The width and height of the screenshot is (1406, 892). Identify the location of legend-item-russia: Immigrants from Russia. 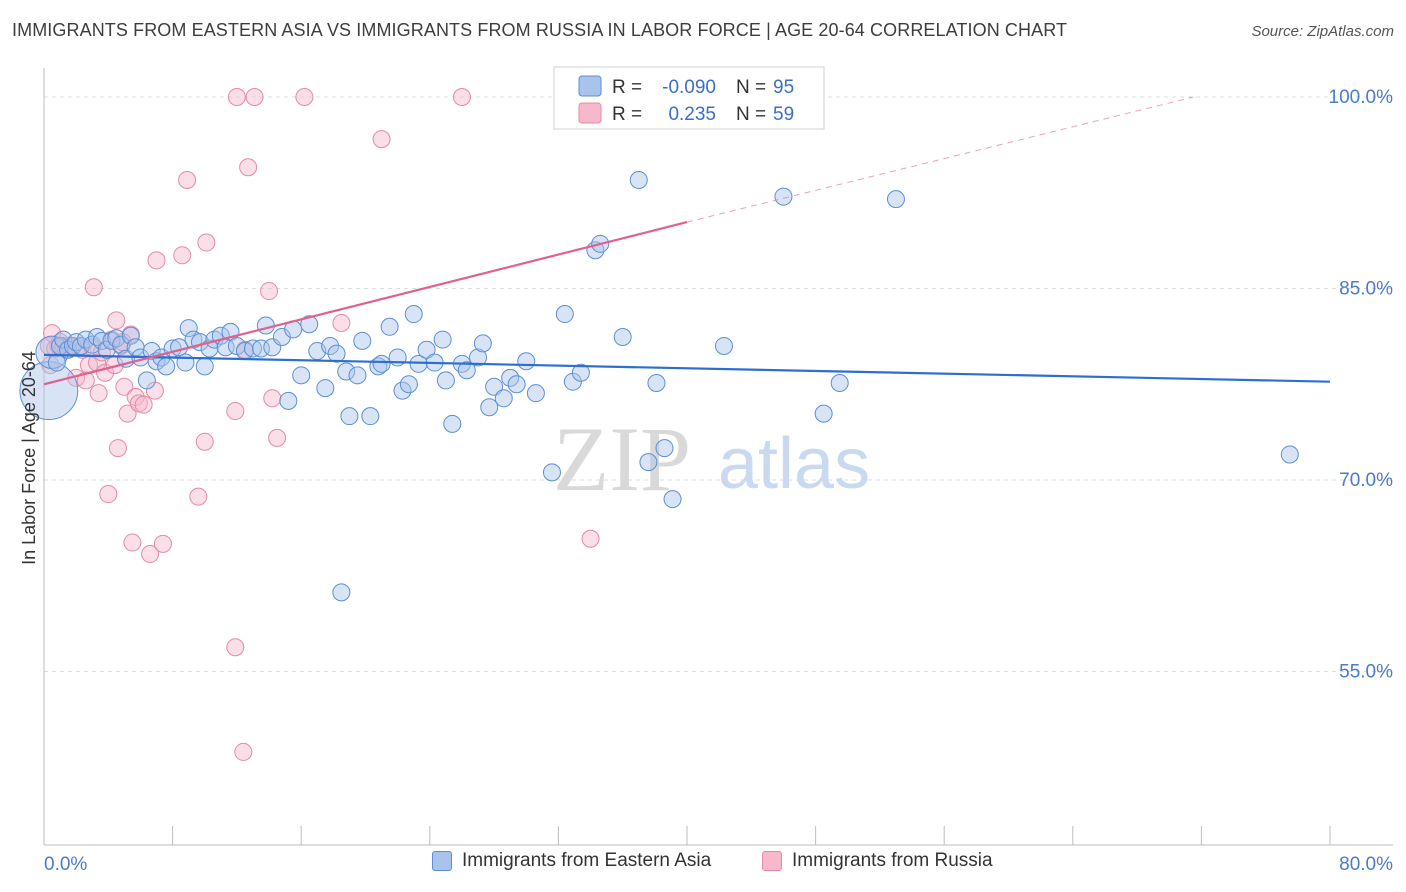
(877, 861).